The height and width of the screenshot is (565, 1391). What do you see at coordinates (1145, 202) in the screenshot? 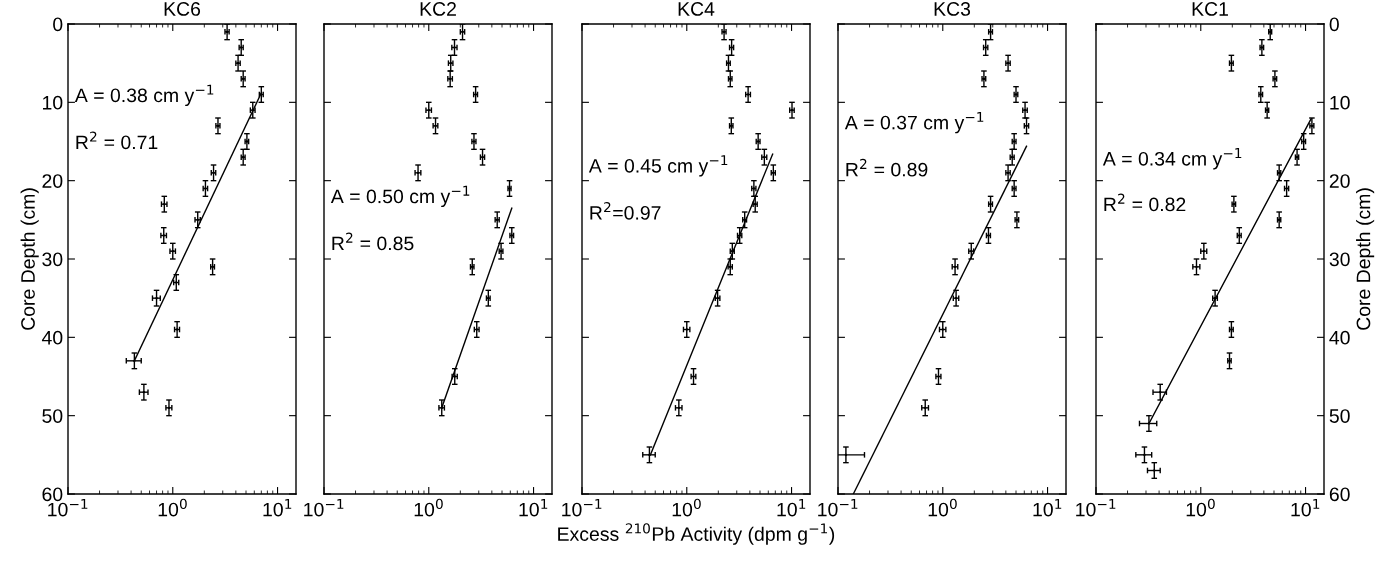
I see `annotation: R$^{2}$ = 0.82` at bounding box center [1145, 202].